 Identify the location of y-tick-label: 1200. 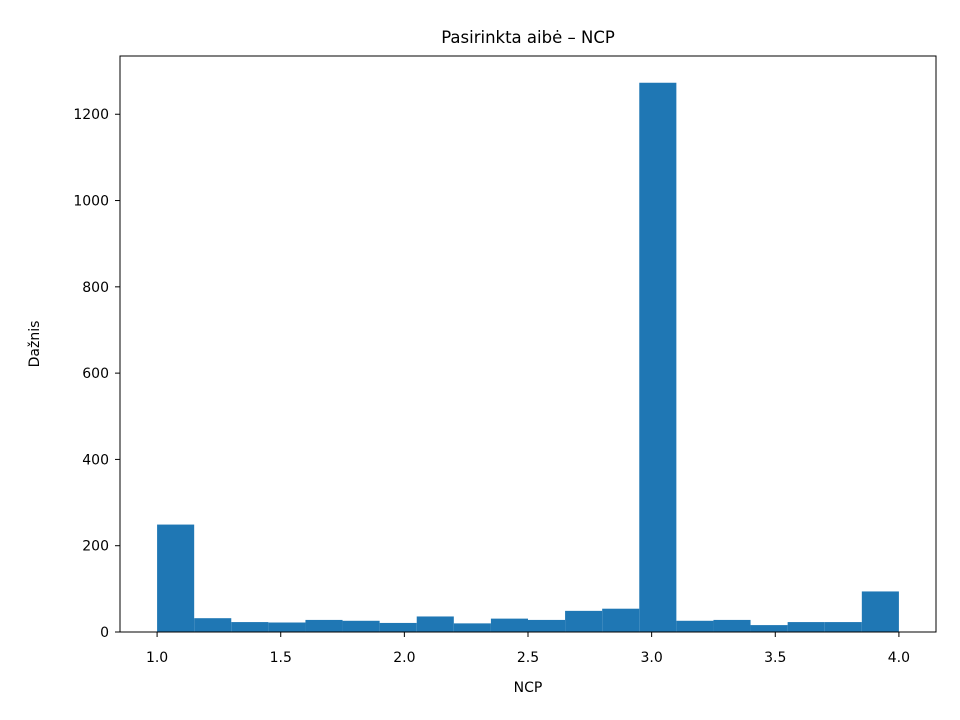
(91, 115).